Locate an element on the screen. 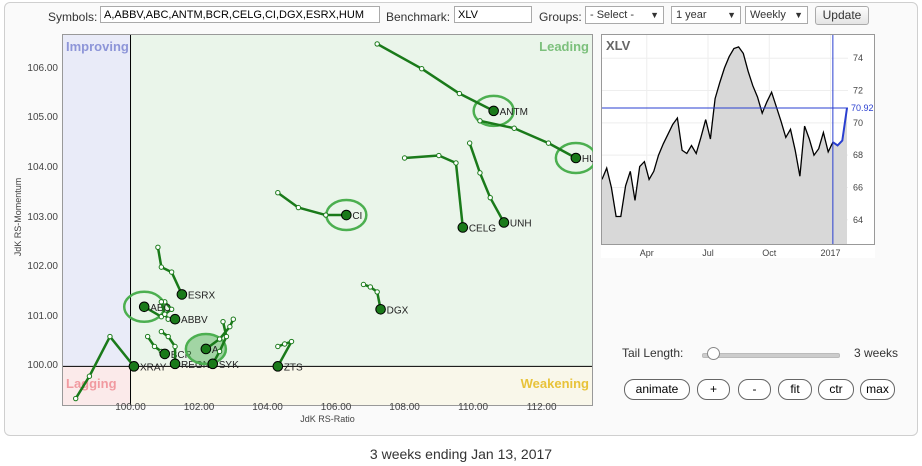 This screenshot has width=922, height=466. benchmark-line is located at coordinates (717, 132).